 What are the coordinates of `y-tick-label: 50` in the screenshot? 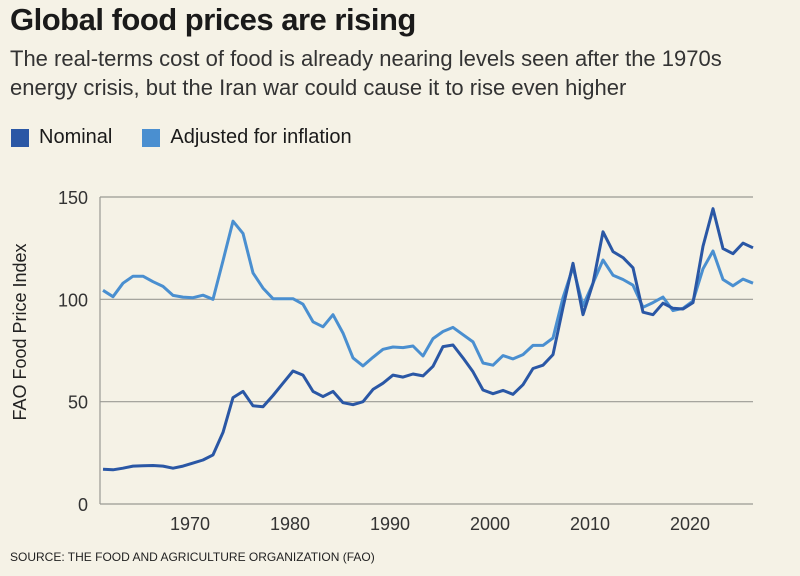 It's located at (78, 403).